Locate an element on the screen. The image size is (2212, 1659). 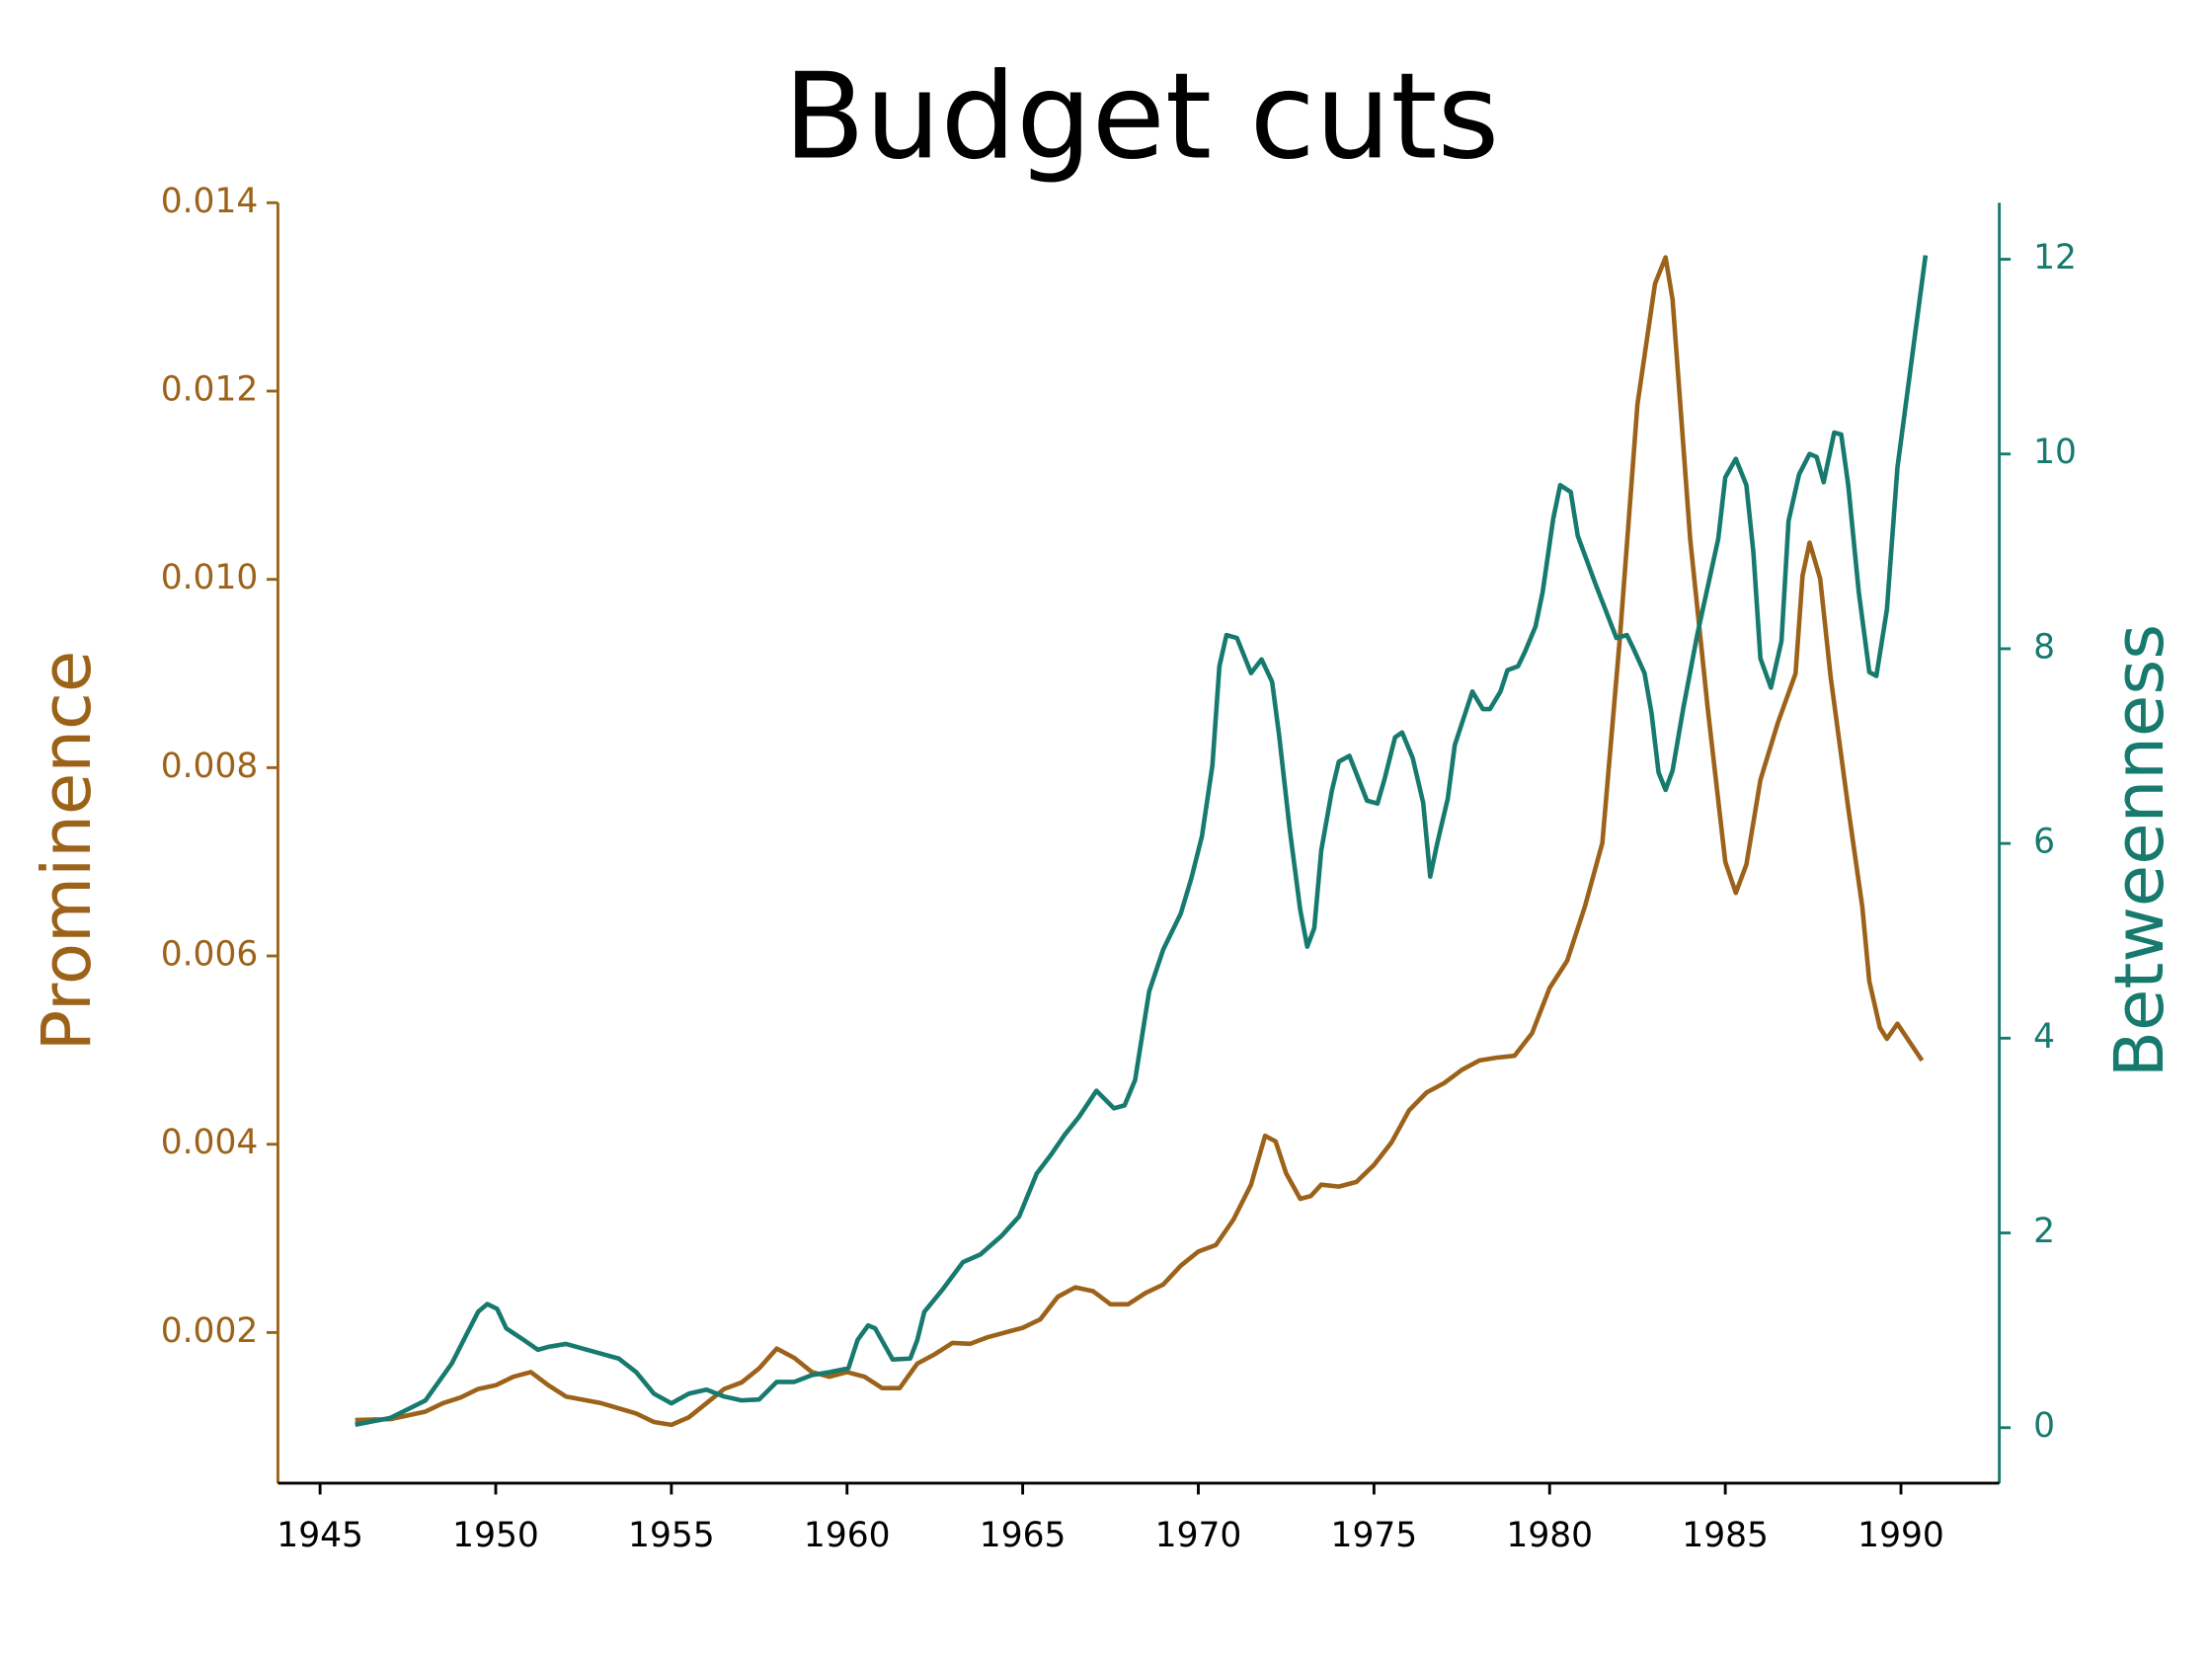
x-tick-label: 1985 is located at coordinates (1726, 1536).